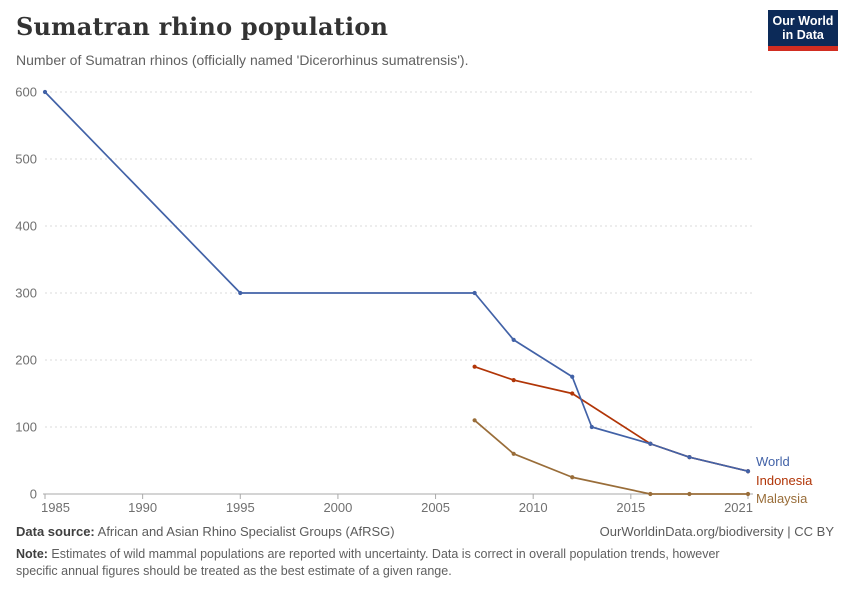 The width and height of the screenshot is (850, 600). I want to click on data-point-world-2007, so click(474, 293).